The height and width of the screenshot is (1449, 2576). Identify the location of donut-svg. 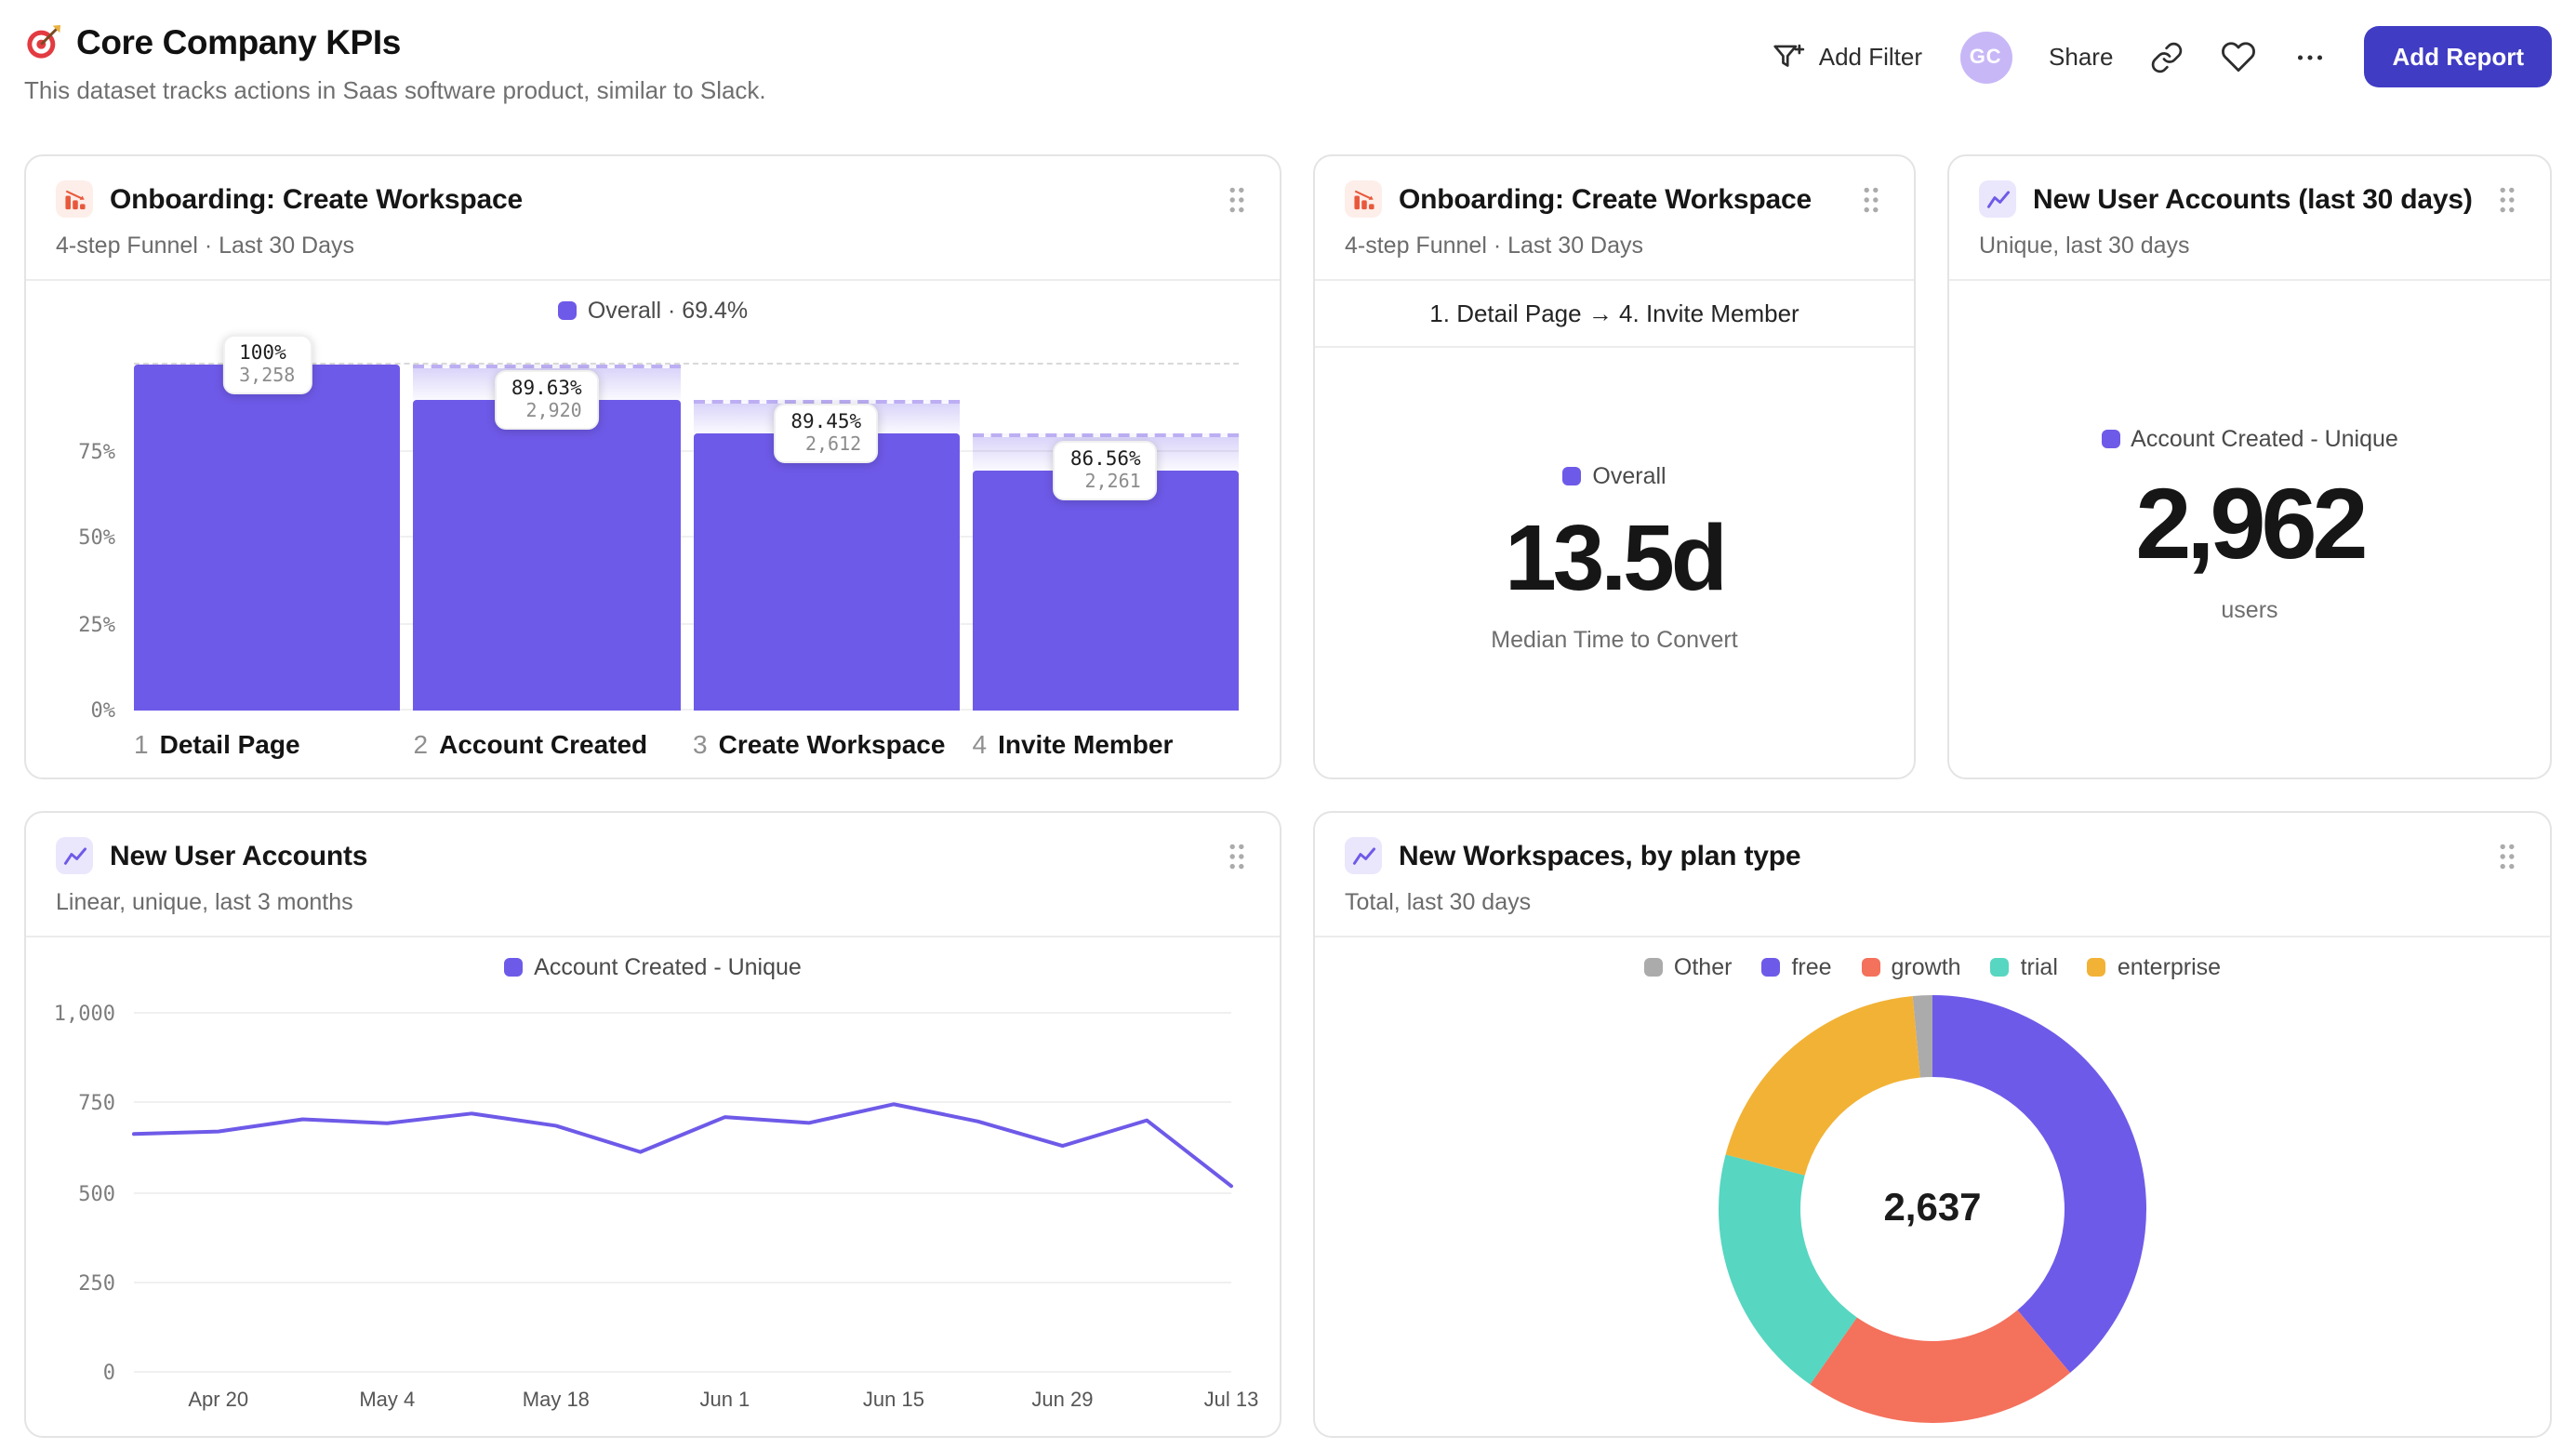
(1932, 1208).